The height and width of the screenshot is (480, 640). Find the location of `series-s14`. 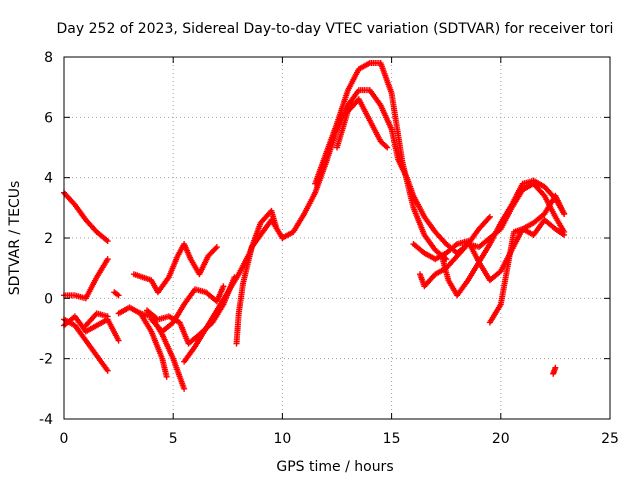

series-s14 is located at coordinates (386, 172).